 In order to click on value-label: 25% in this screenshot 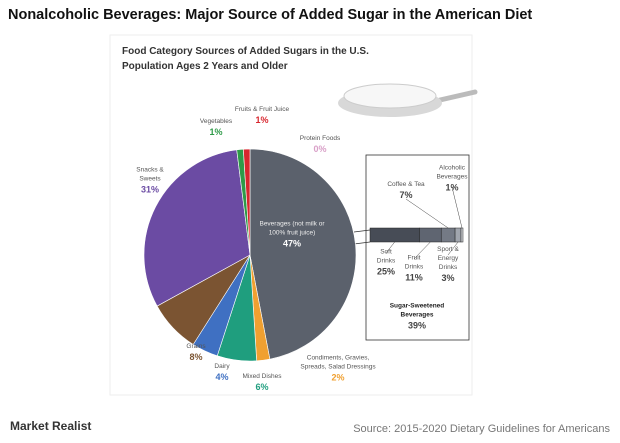, I will do `click(385, 271)`.